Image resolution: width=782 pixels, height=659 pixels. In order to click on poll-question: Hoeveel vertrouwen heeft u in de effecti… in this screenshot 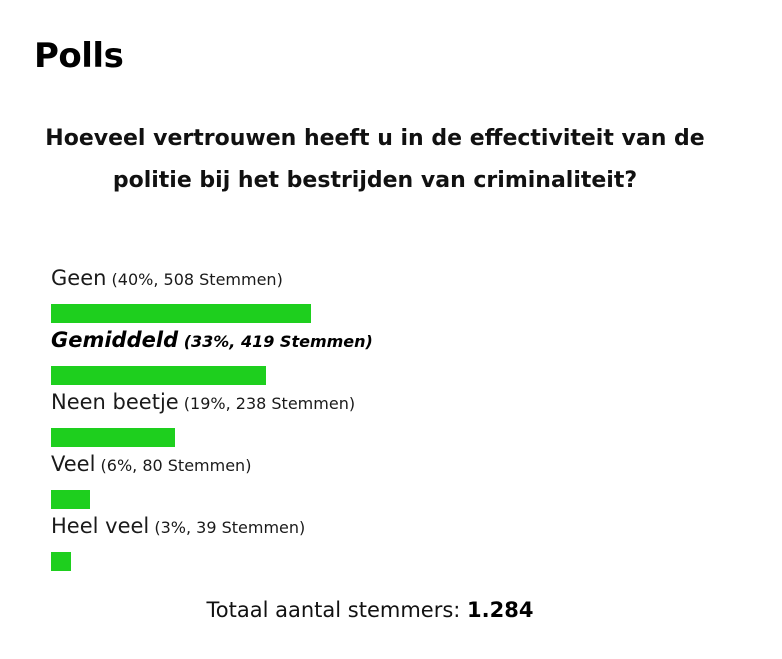, I will do `click(375, 159)`.